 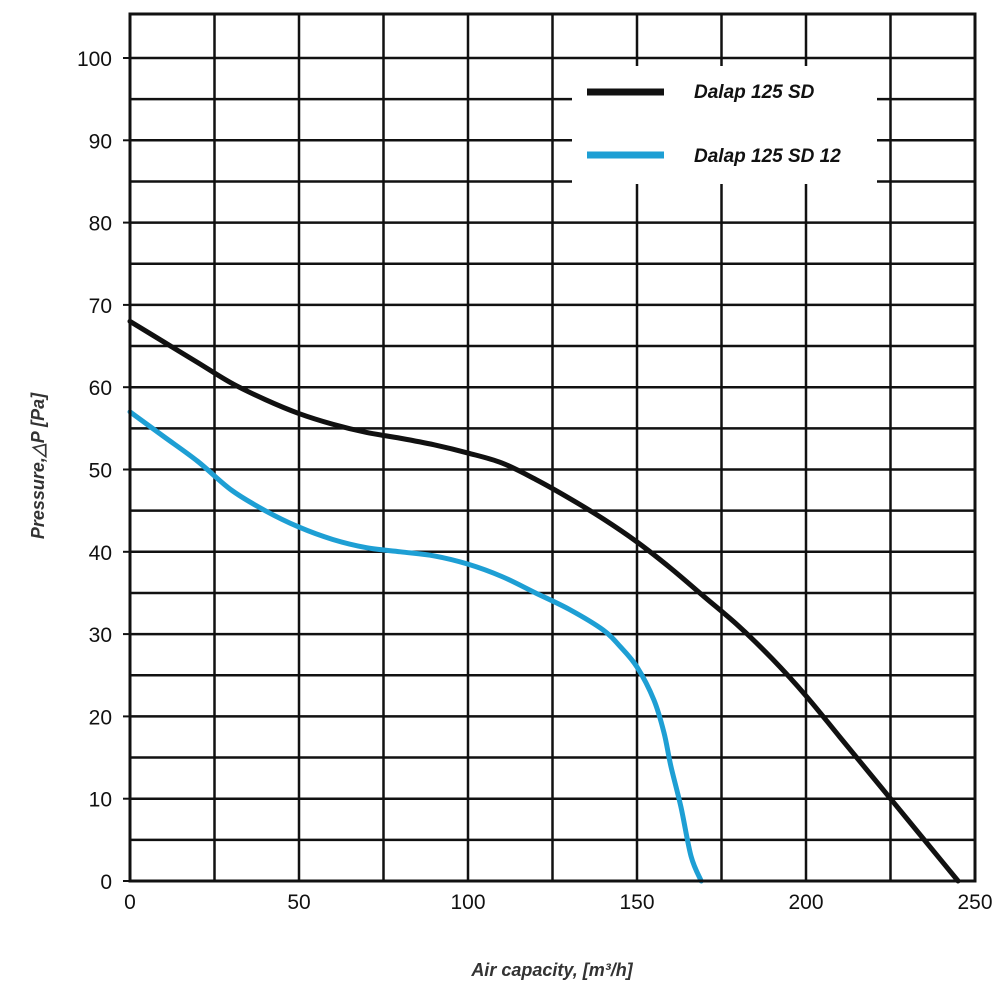 I want to click on y-tick-label: 80, so click(x=100, y=224).